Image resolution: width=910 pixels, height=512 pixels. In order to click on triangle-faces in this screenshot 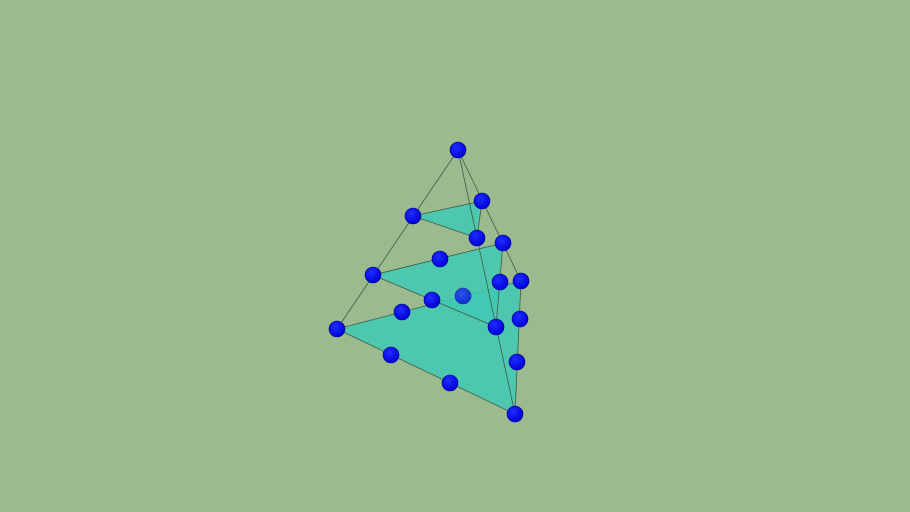, I will do `click(428, 307)`.